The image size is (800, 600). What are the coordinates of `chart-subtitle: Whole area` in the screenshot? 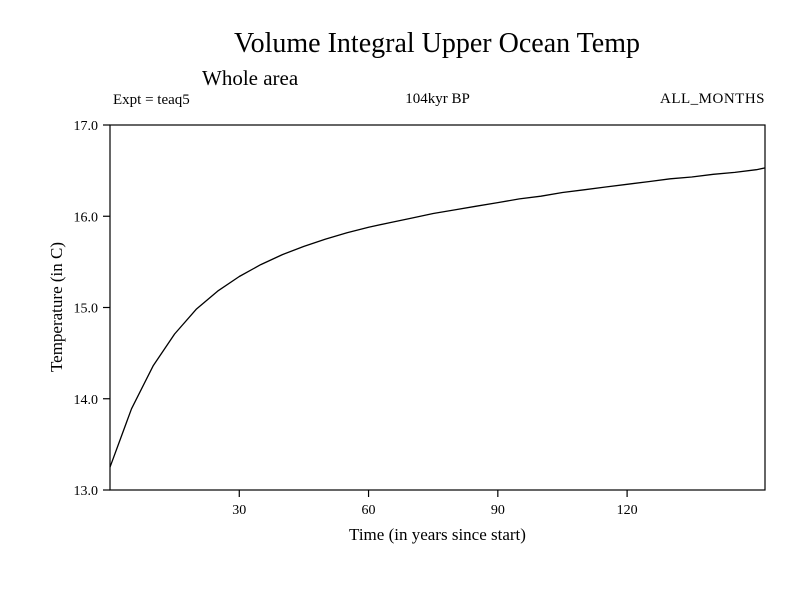 It's located at (250, 78).